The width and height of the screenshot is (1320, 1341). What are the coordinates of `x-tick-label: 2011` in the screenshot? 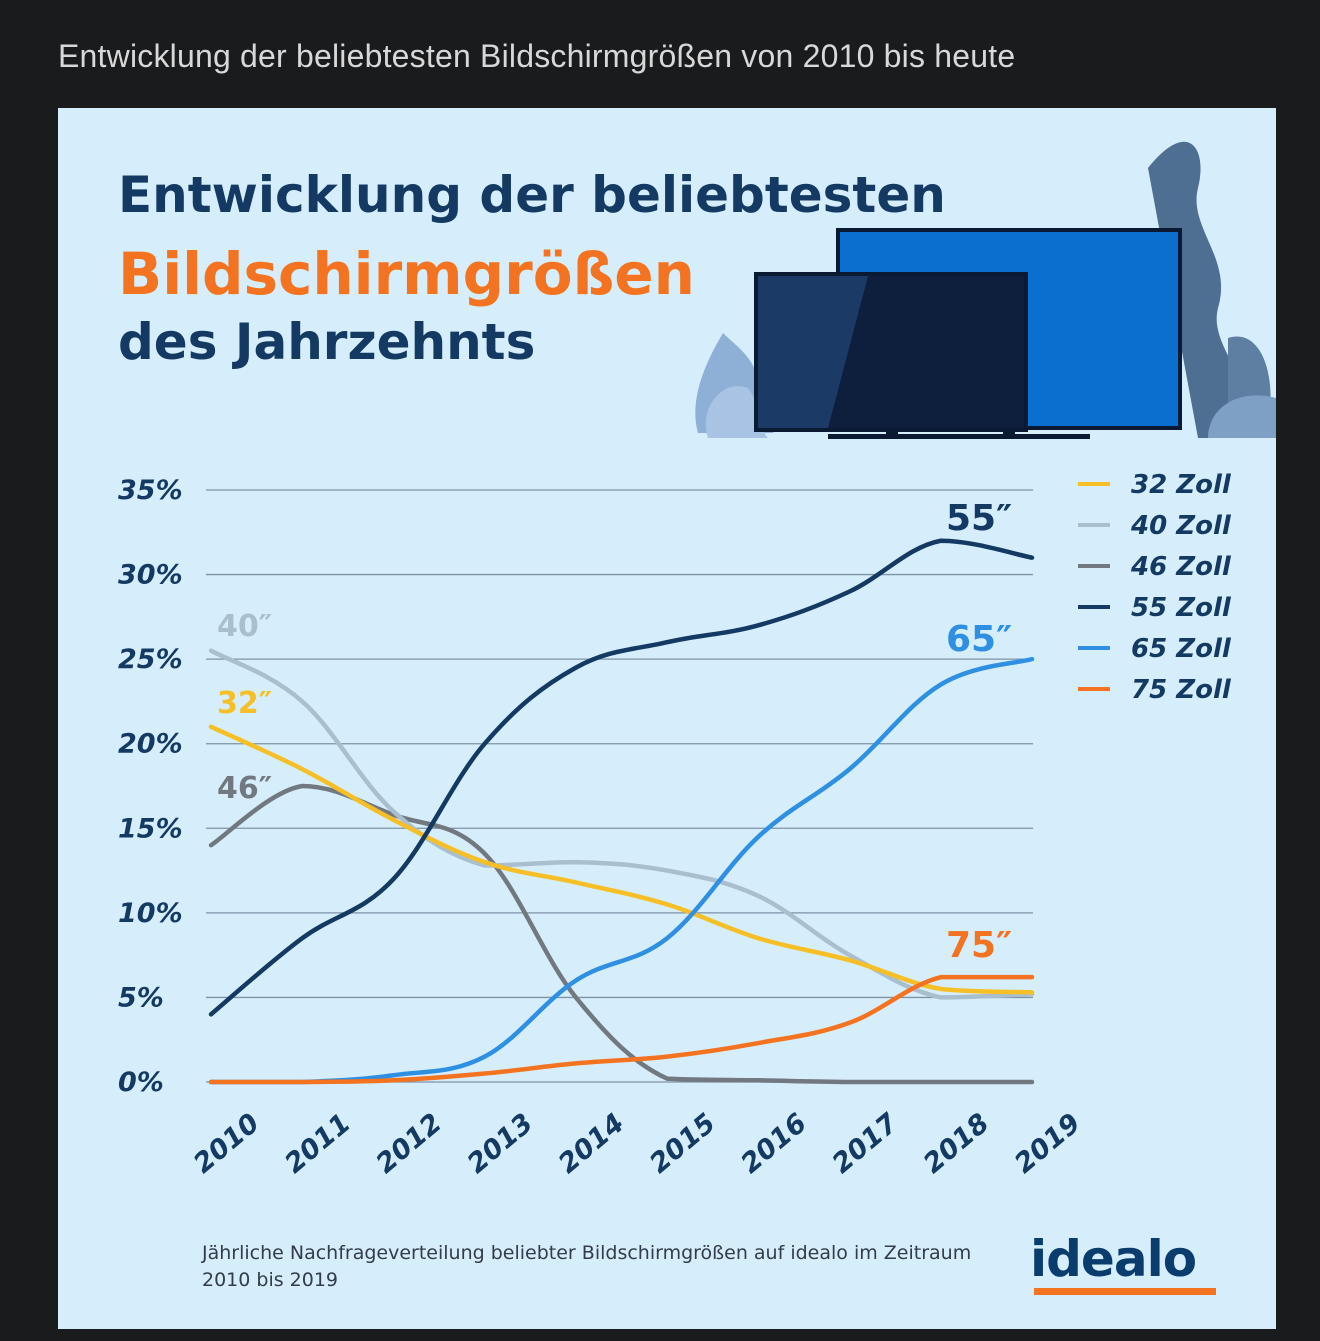 It's located at (317, 1144).